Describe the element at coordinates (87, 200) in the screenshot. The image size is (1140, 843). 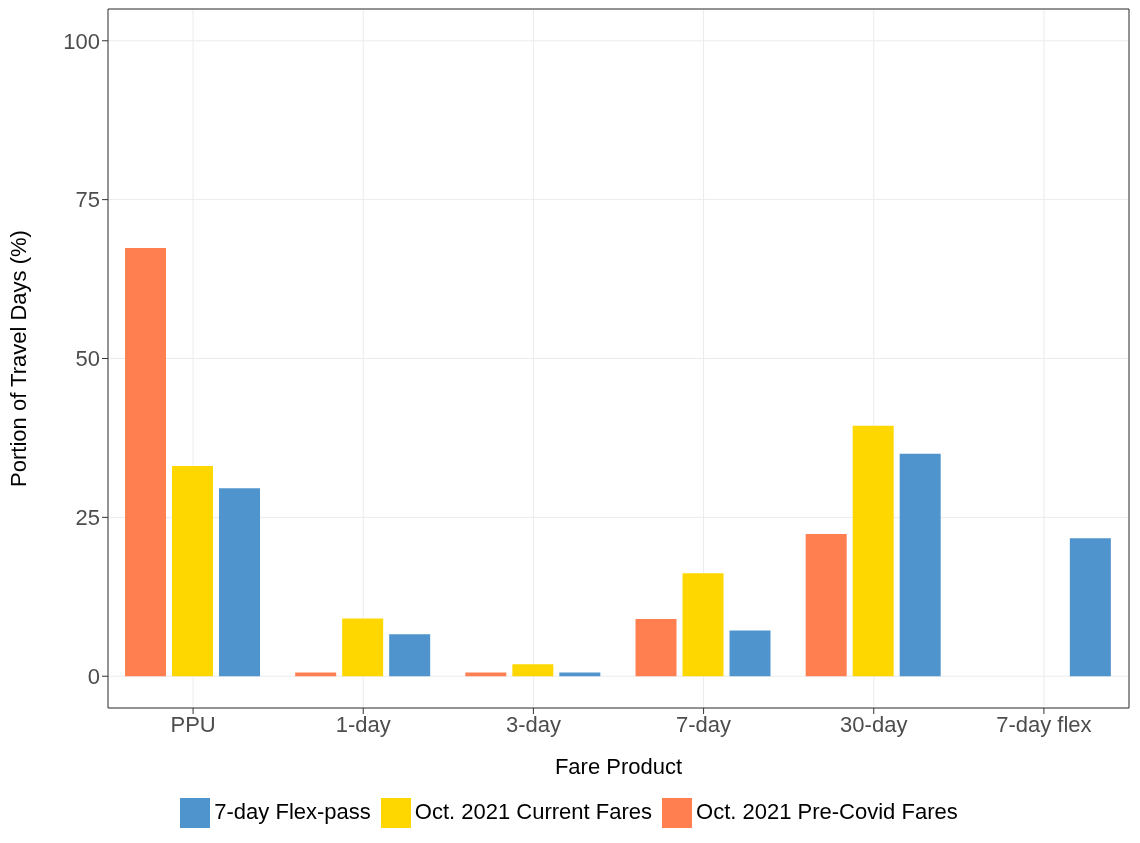
I see `y-tick-label: 75` at that location.